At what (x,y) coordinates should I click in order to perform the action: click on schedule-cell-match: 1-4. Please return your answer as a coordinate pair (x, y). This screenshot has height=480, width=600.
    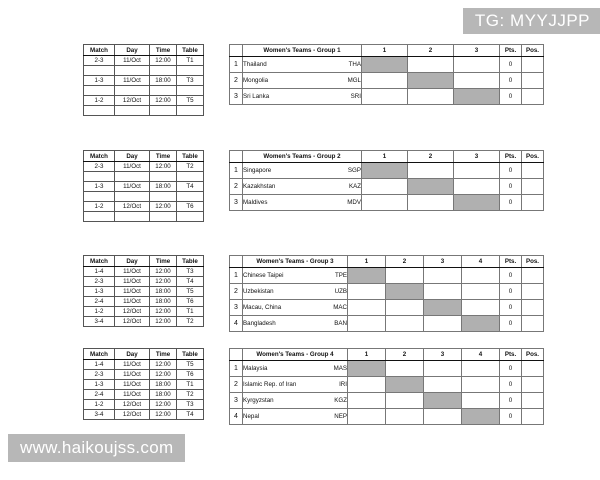
    Looking at the image, I should click on (99, 271).